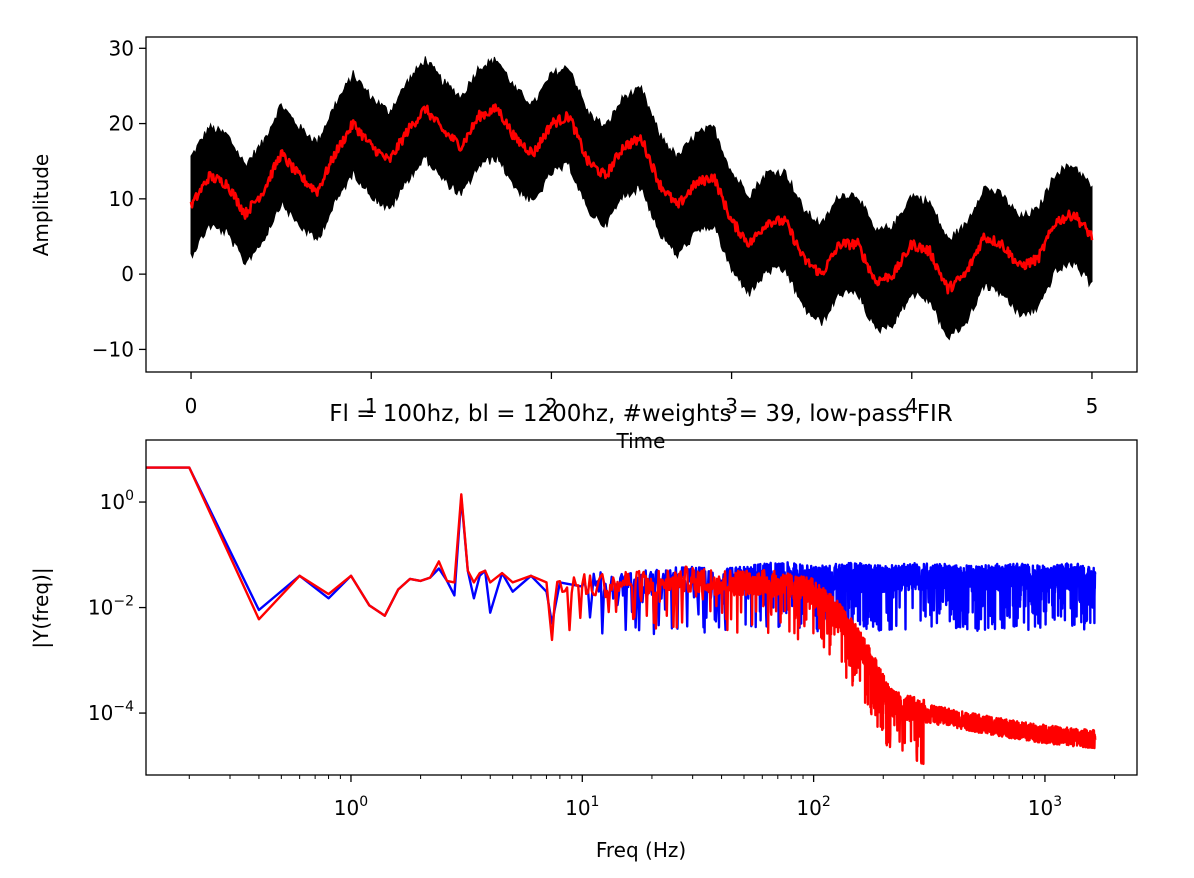 Image resolution: width=1194 pixels, height=878 pixels. I want to click on y-tick-label: 0, so click(127, 274).